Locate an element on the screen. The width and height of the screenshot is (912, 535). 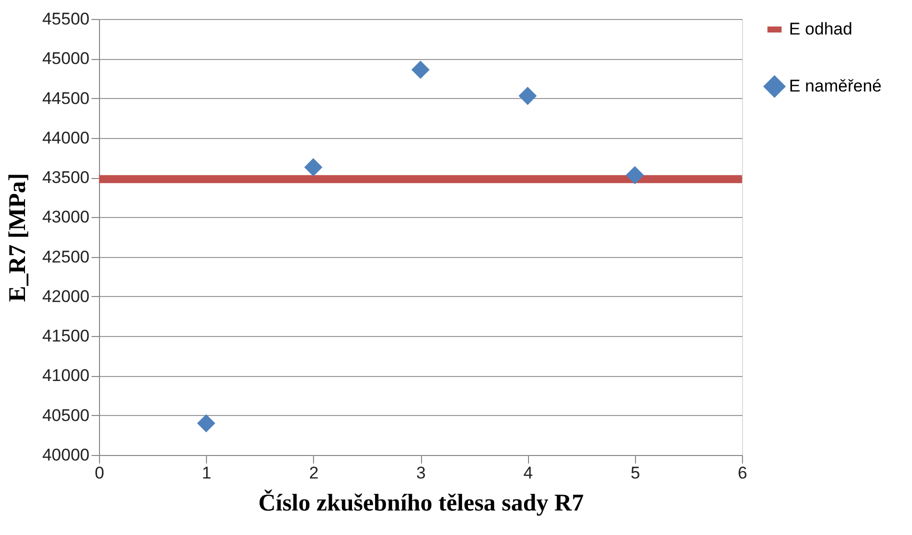
y-tick-label: 44000 is located at coordinates (66, 138).